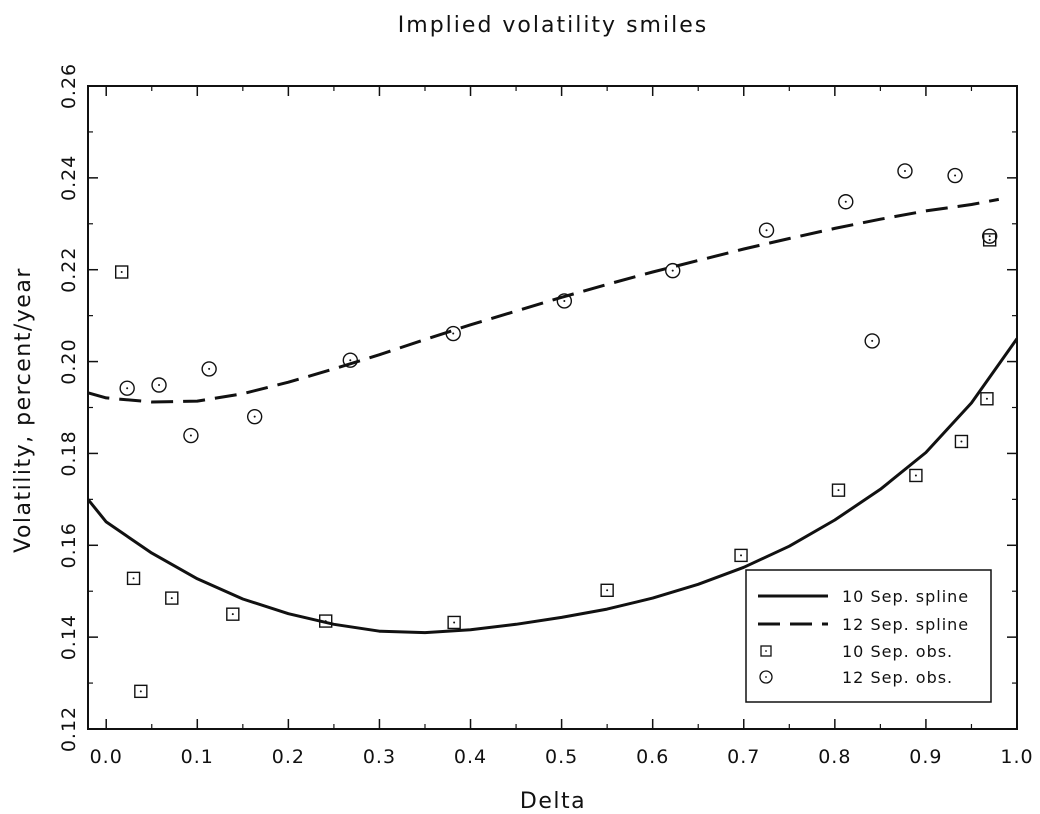 Image resolution: width=1040 pixels, height=814 pixels. I want to click on legend-label: 12 Sep. obs., so click(897, 677).